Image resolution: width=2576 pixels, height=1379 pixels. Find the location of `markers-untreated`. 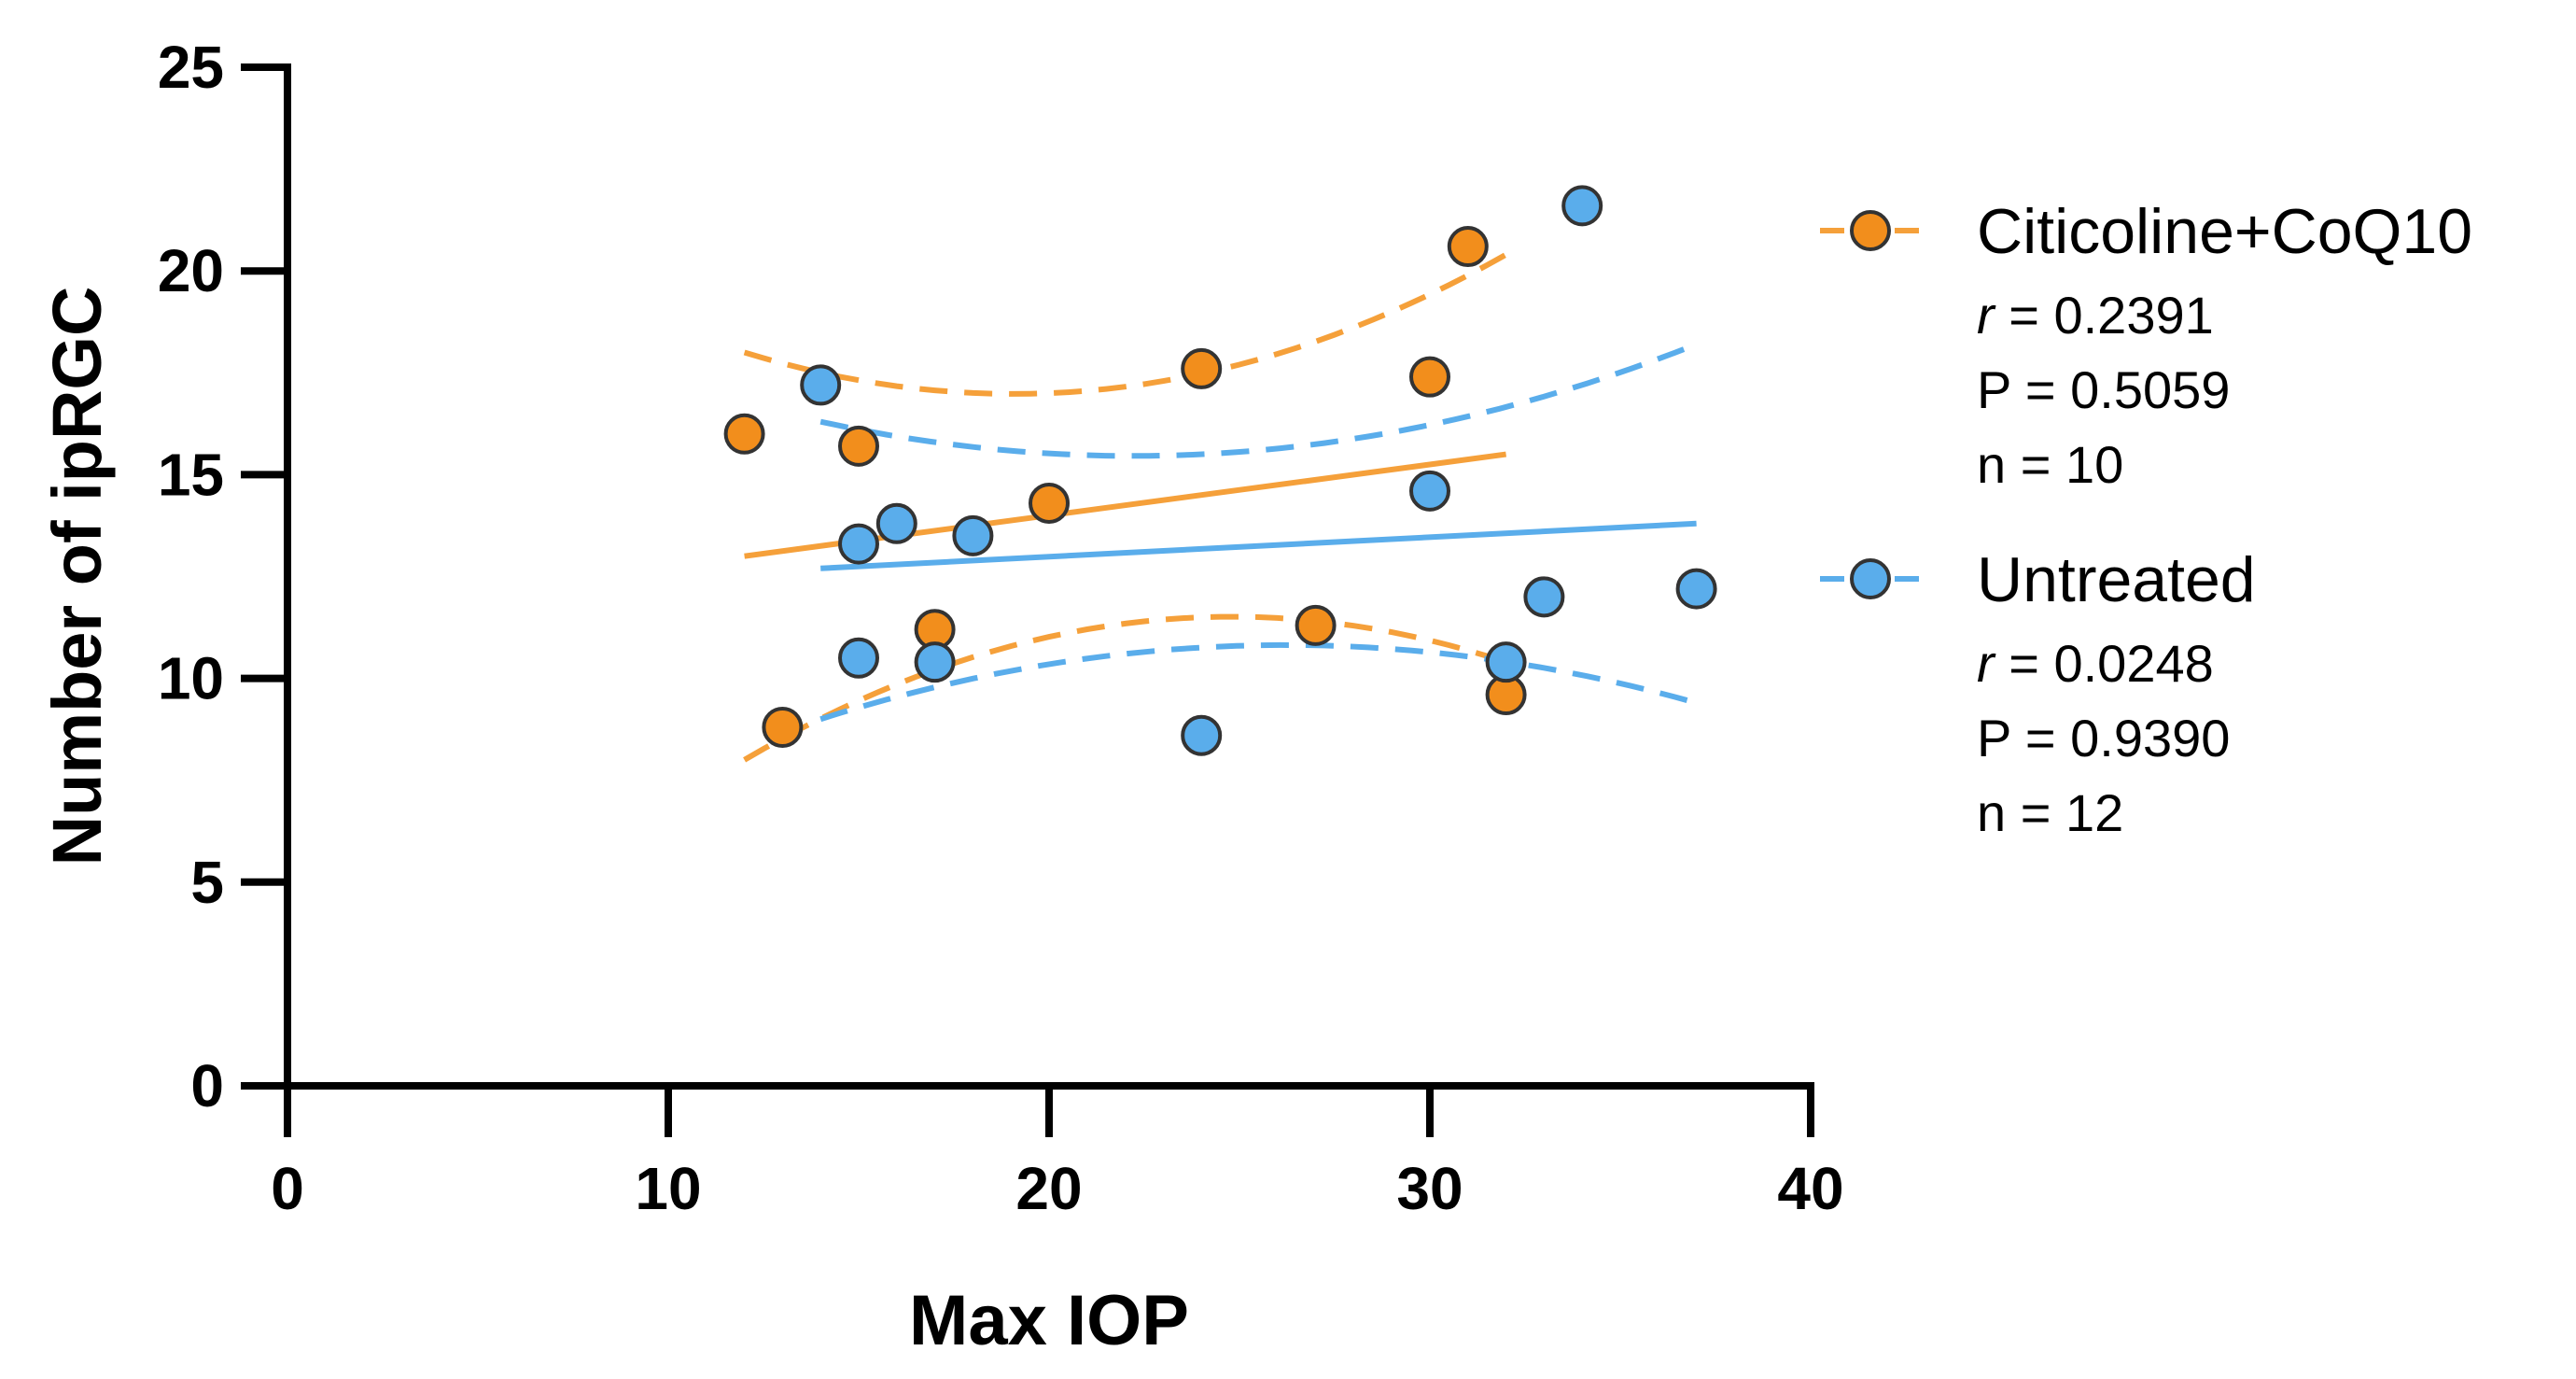

markers-untreated is located at coordinates (1258, 470).